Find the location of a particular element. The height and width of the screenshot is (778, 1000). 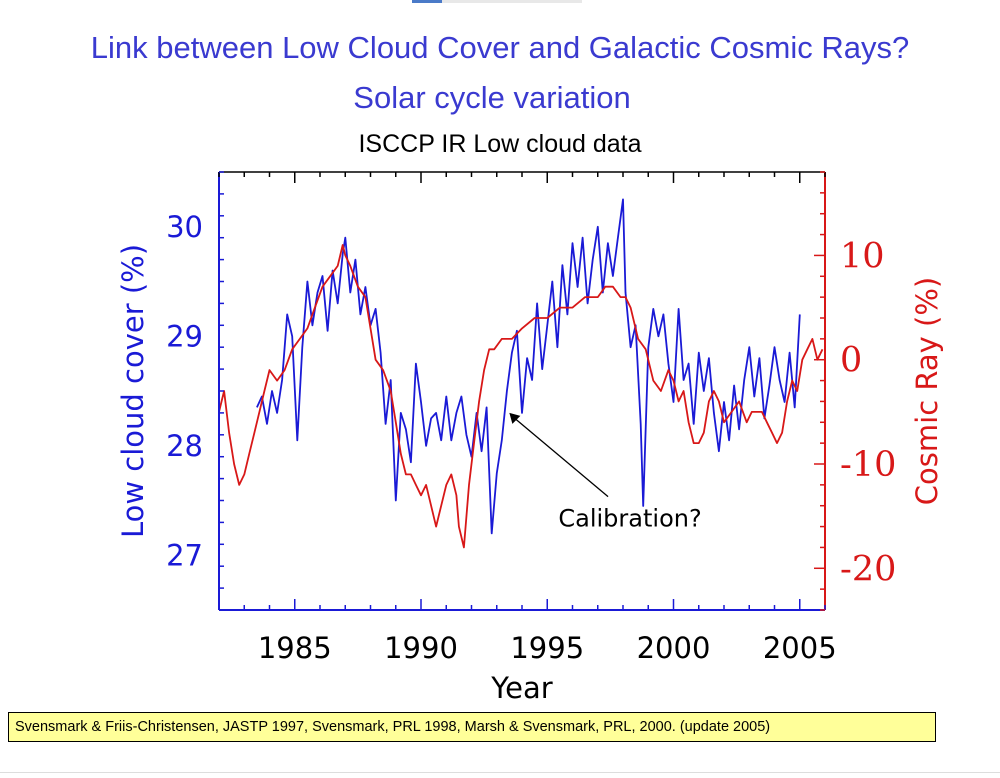

y-right-tick-label: 10 is located at coordinates (862, 256).